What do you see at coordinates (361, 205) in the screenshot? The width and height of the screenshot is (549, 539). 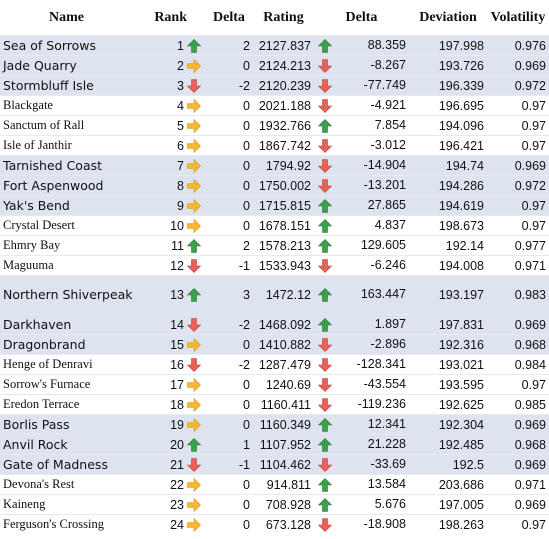 I see `cell-rating-delta: 27.865` at bounding box center [361, 205].